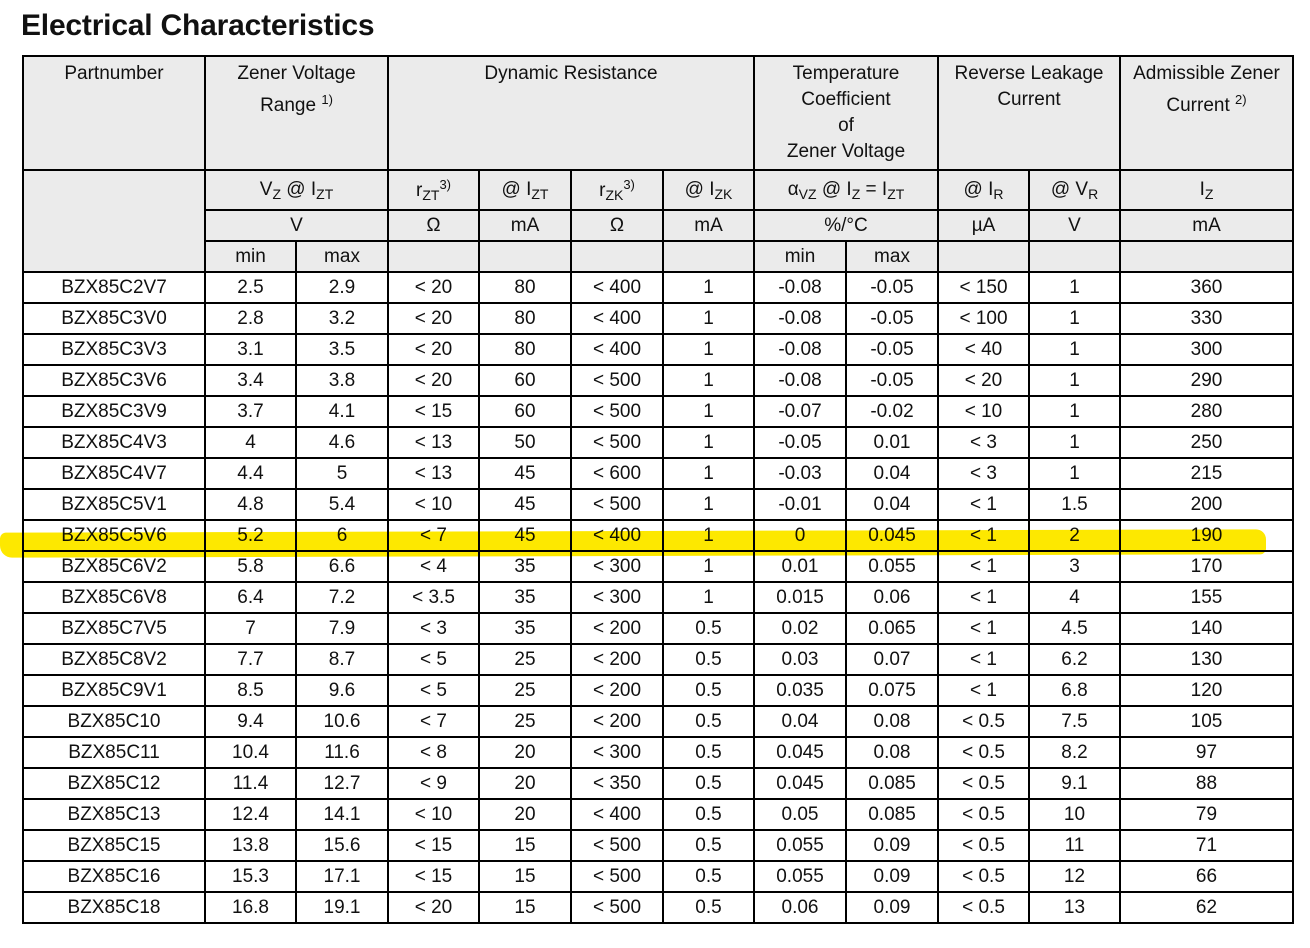 Image resolution: width=1310 pixels, height=948 pixels. What do you see at coordinates (617, 628) in the screenshot?
I see `cell-rzk: < 200` at bounding box center [617, 628].